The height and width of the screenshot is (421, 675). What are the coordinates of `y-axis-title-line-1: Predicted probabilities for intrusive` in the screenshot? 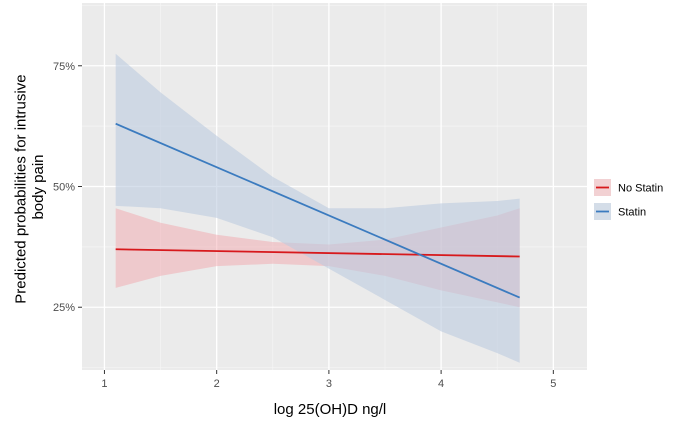 It's located at (21, 188).